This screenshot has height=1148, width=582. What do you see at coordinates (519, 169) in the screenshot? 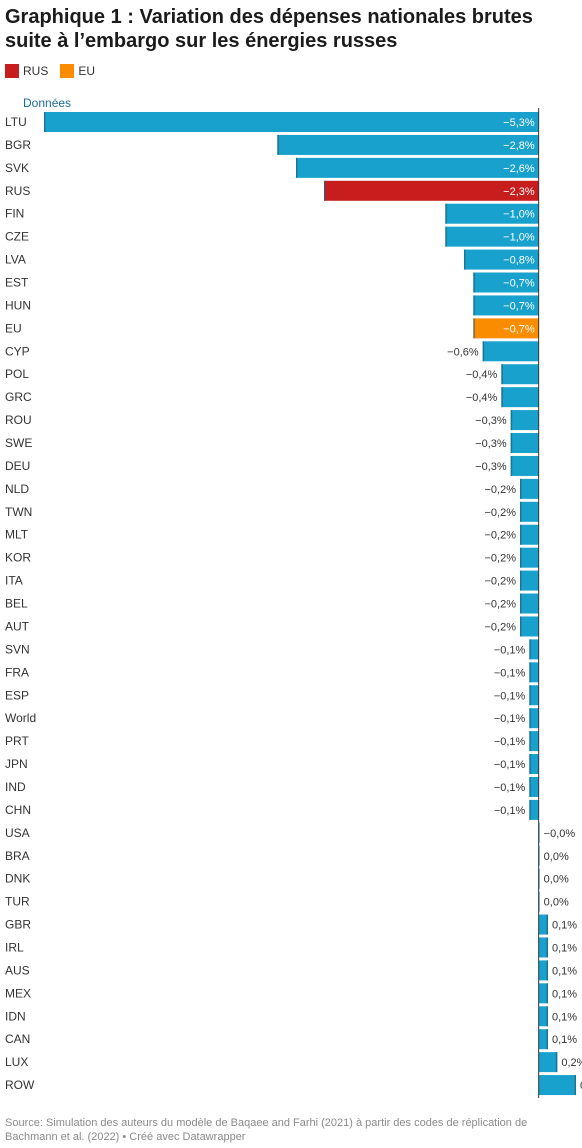
I see `data-label: −2,6%` at bounding box center [519, 169].